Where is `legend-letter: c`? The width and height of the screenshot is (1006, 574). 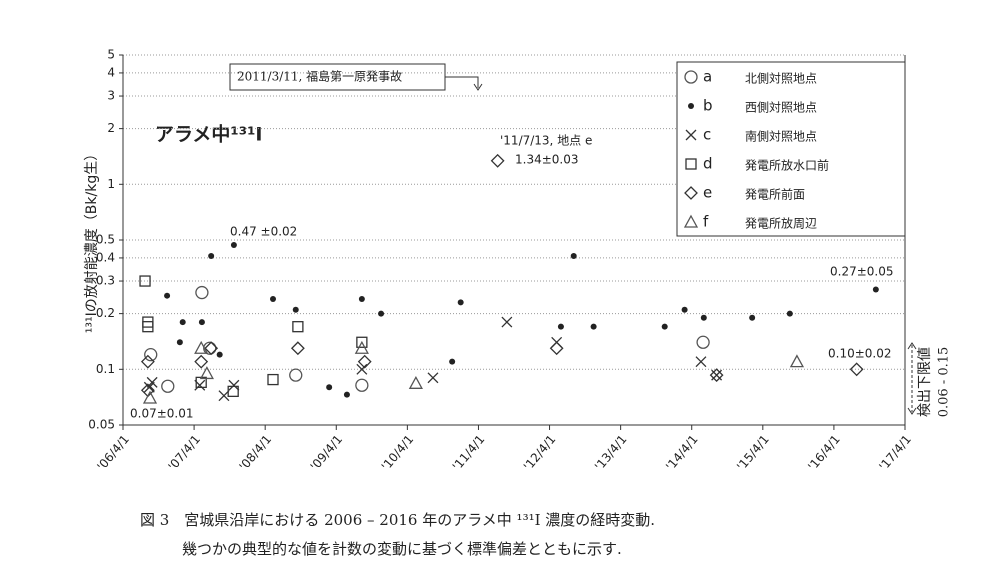 legend-letter: c is located at coordinates (707, 135).